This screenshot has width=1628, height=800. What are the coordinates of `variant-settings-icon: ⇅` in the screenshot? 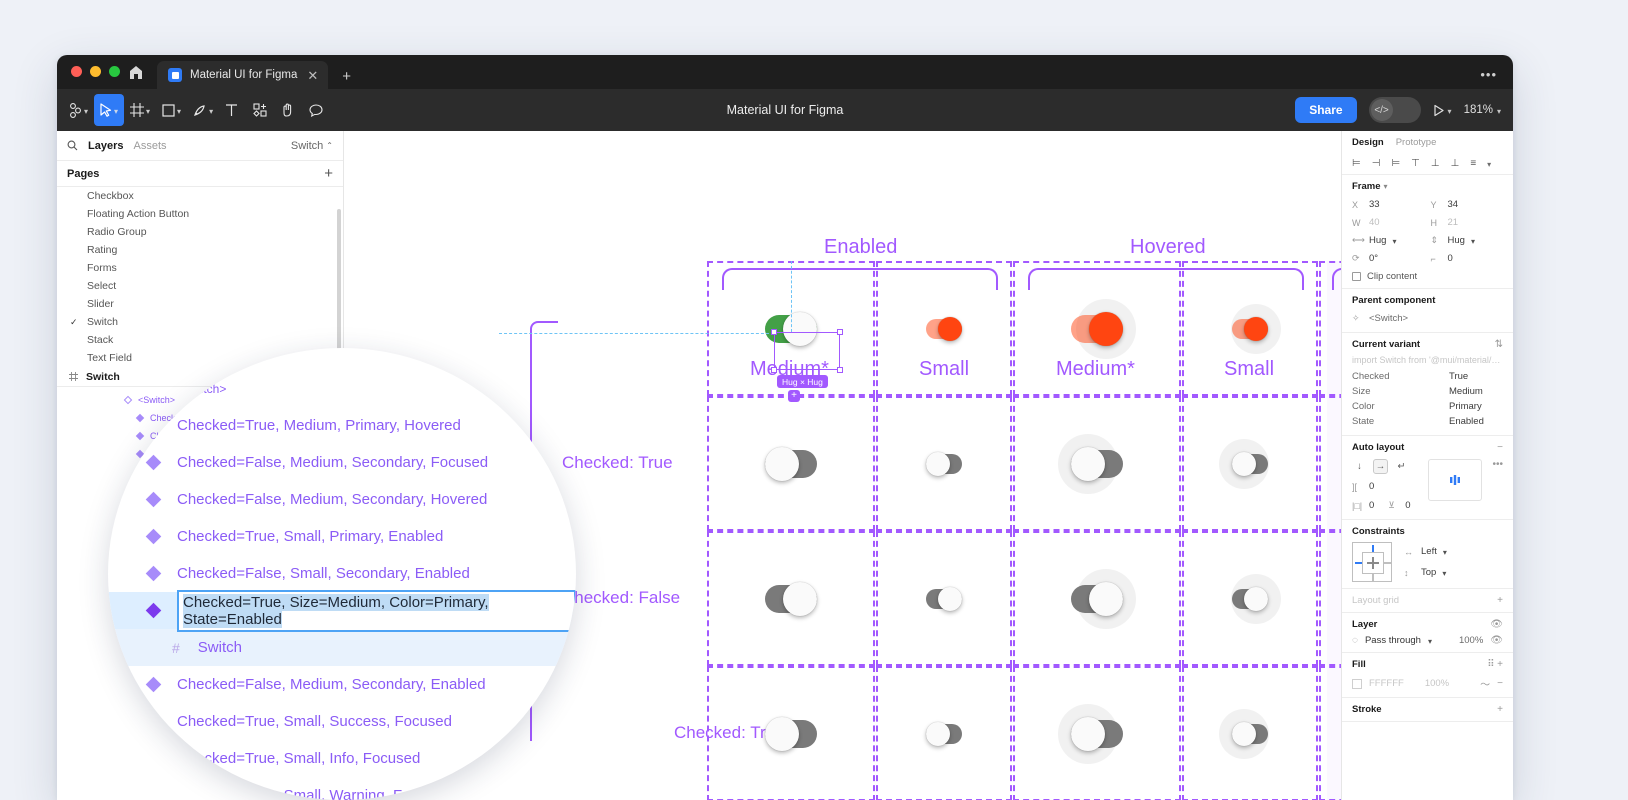 It's located at (1498, 344).